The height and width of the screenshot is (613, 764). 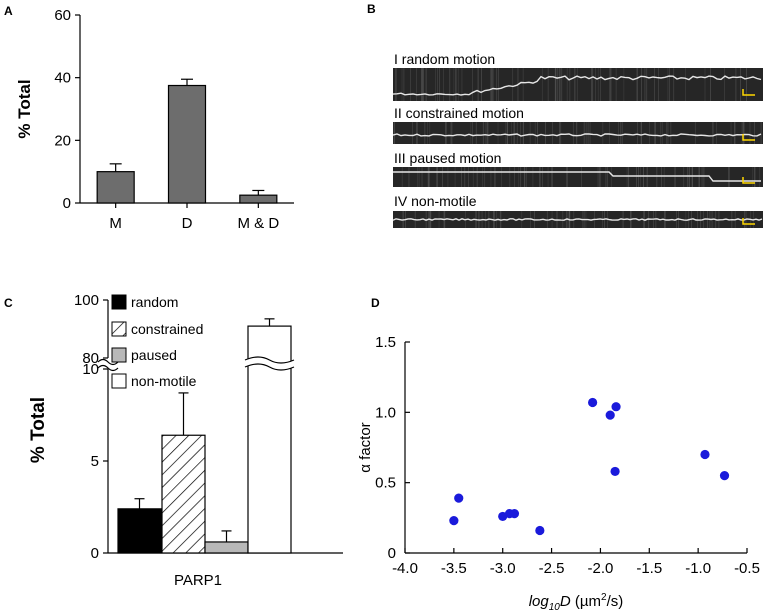 I want to click on y-tick-label: 80, so click(x=90, y=358).